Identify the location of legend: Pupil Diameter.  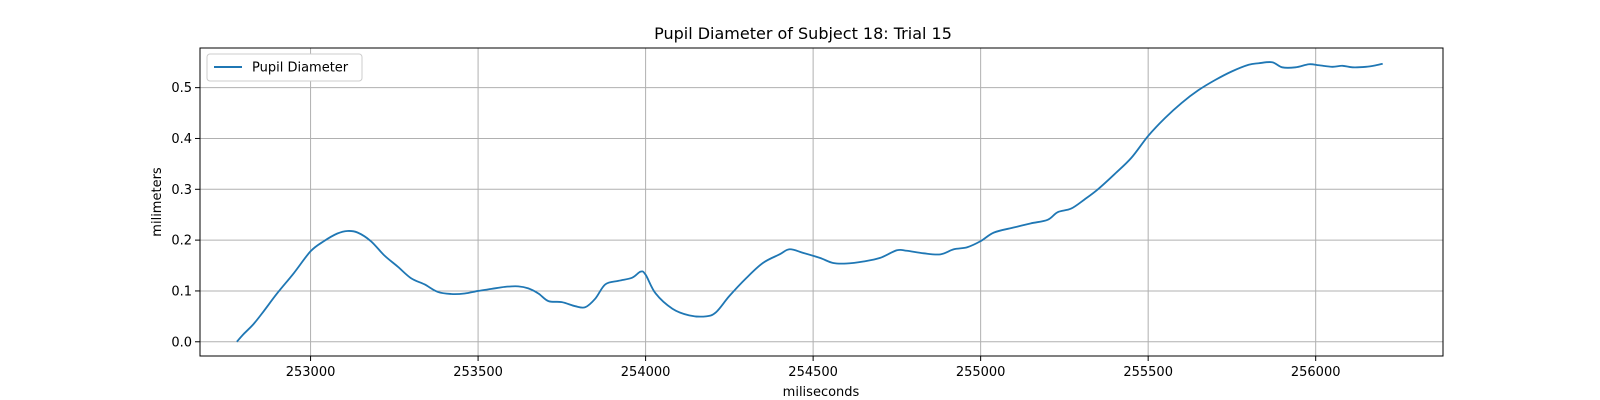
(284, 67).